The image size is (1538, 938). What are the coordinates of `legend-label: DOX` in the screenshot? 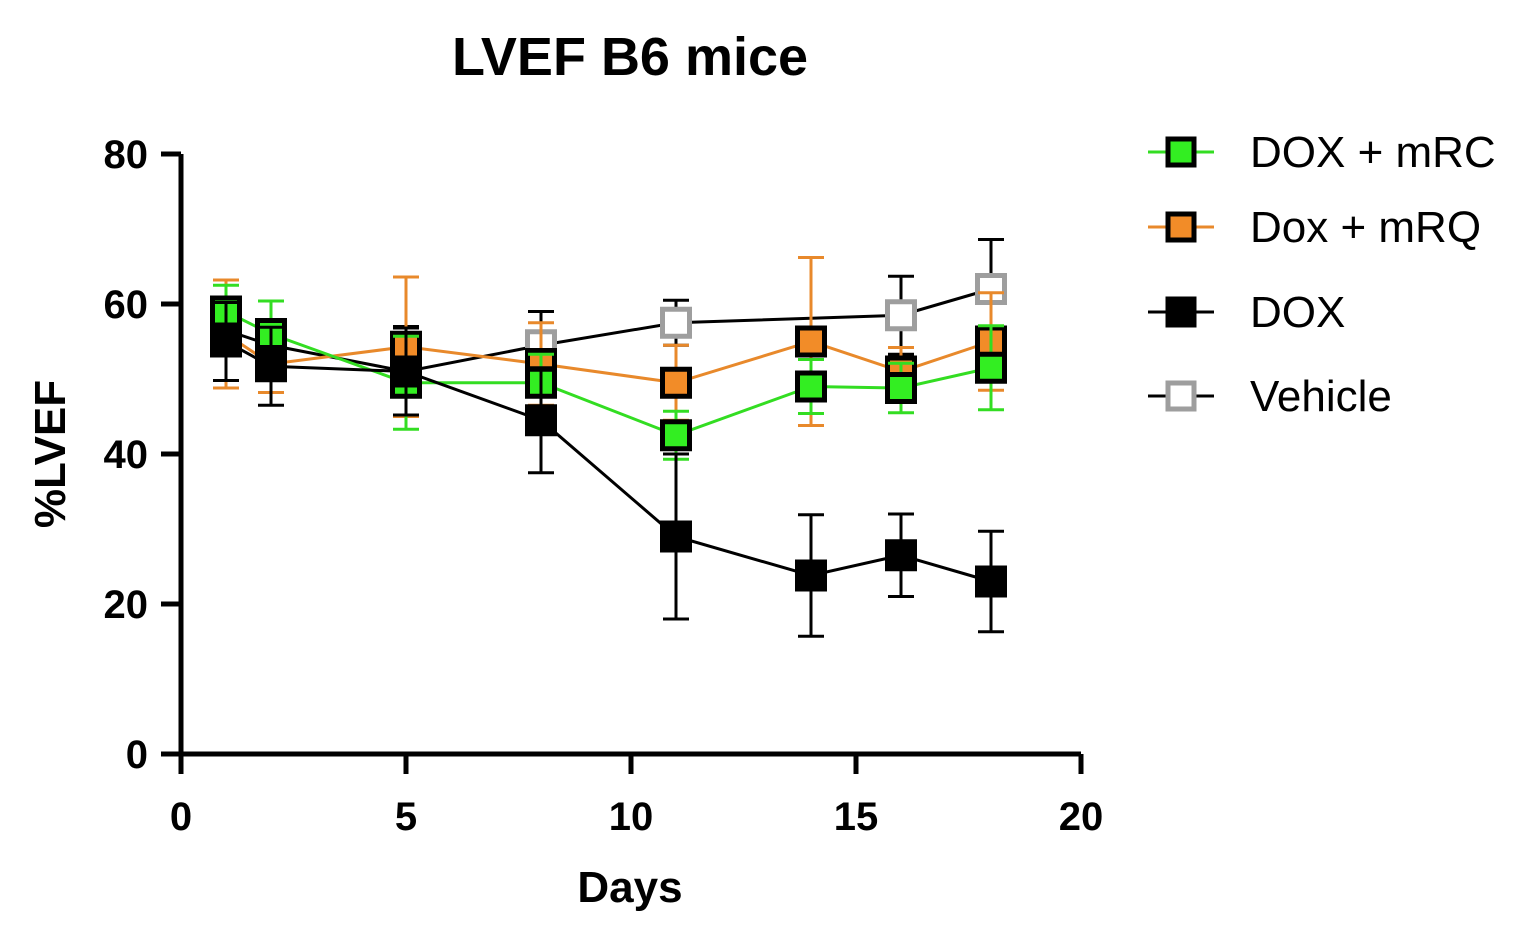 It's located at (1297, 312).